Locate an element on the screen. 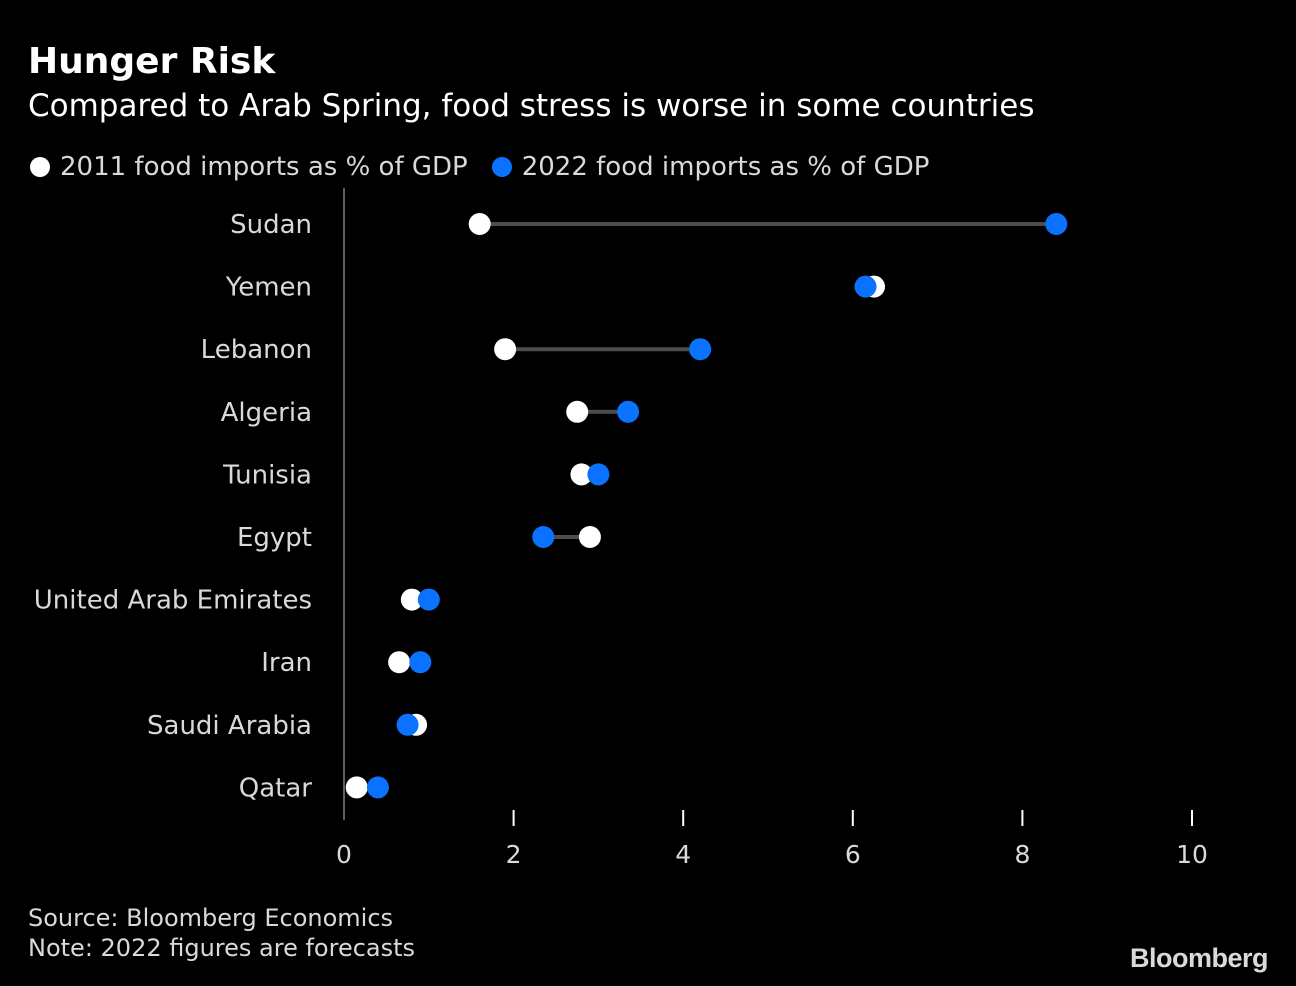 This screenshot has height=986, width=1296. category-label: Iran is located at coordinates (286, 663).